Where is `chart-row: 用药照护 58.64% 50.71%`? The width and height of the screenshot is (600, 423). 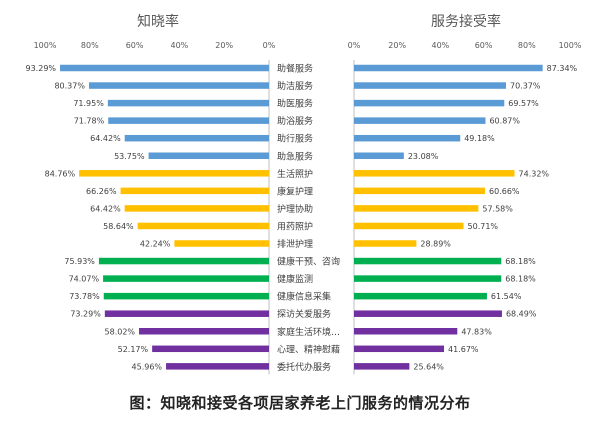
chart-row: 用药照护 58.64% 50.71% is located at coordinates (300, 226).